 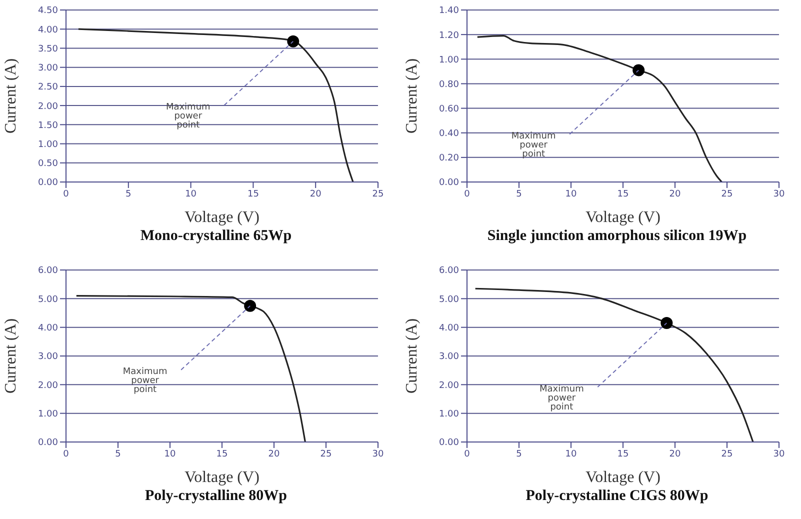 What do you see at coordinates (617, 236) in the screenshot?
I see `text: Single junction amorphous silicon 19Wp` at bounding box center [617, 236].